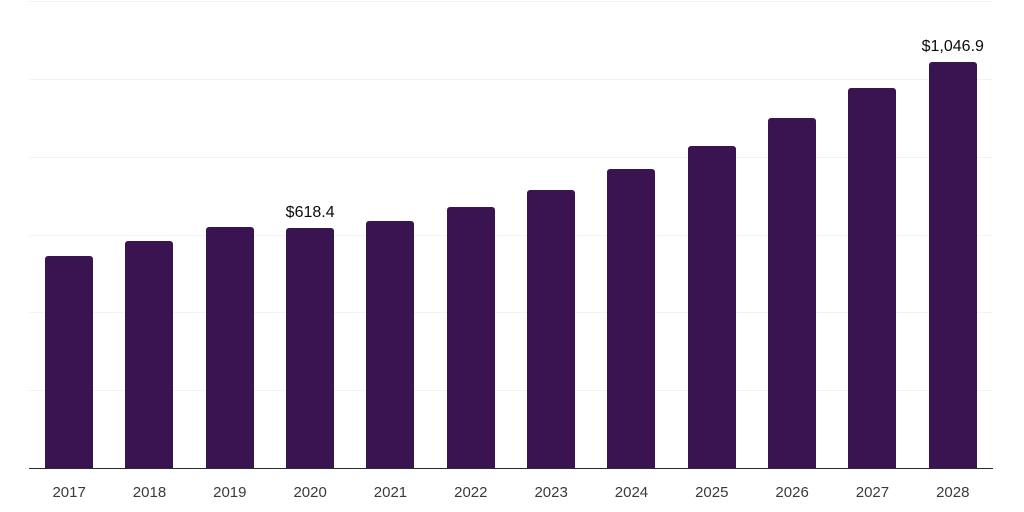 This screenshot has height=512, width=1024. I want to click on x-axis-label-2024: 2024, so click(631, 492).